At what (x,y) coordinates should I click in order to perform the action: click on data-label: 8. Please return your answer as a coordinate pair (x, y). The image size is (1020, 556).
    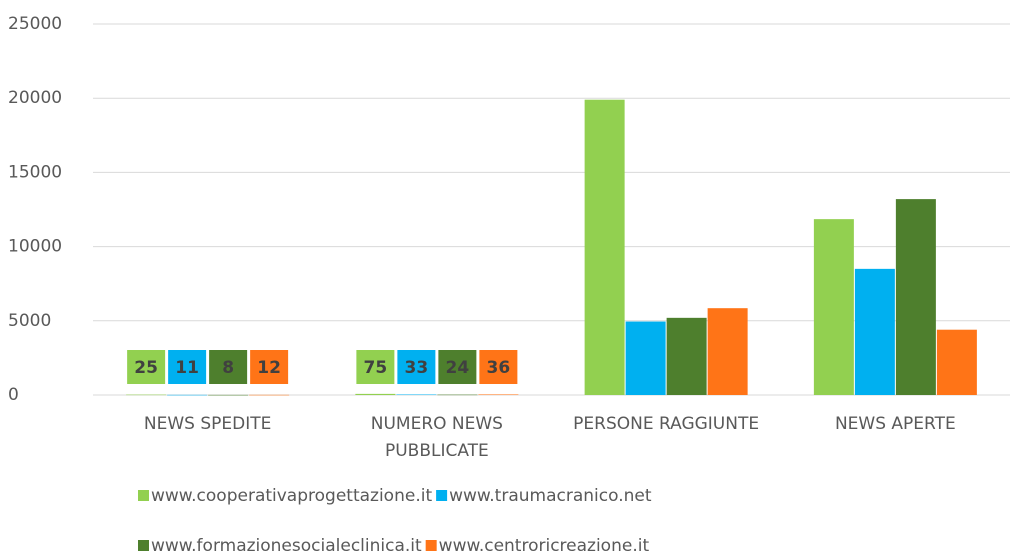
    Looking at the image, I should click on (228, 368).